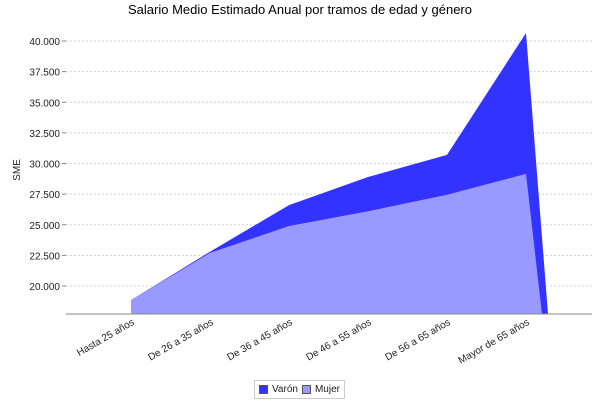  What do you see at coordinates (44, 287) in the screenshot?
I see `y-tick-label: 20.000` at bounding box center [44, 287].